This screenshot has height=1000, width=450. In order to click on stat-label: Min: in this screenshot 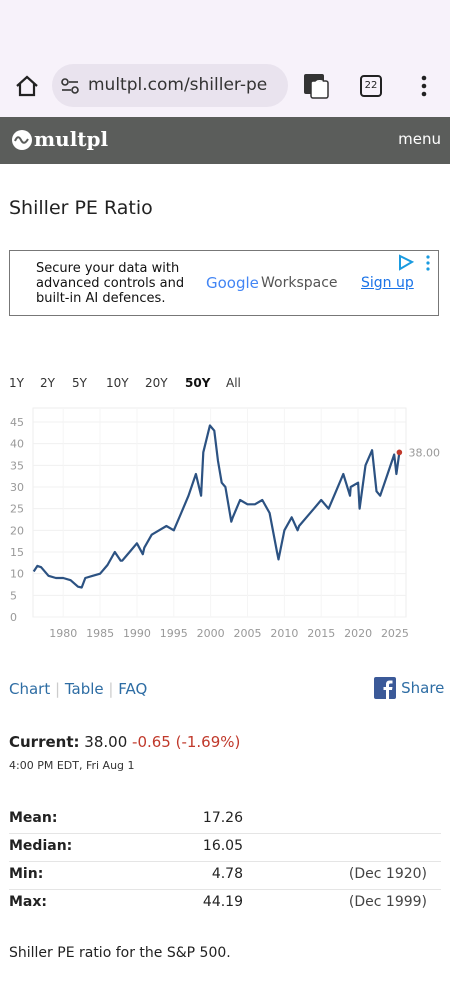, I will do `click(26, 874)`.